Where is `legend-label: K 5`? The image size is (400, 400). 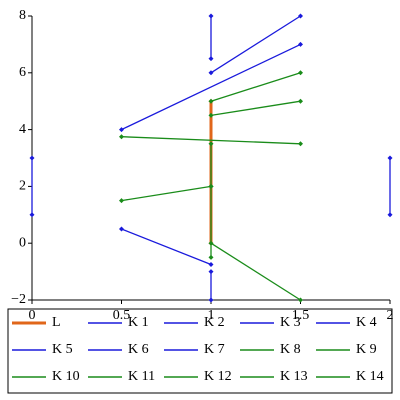 legend-label: K 5 is located at coordinates (62, 349).